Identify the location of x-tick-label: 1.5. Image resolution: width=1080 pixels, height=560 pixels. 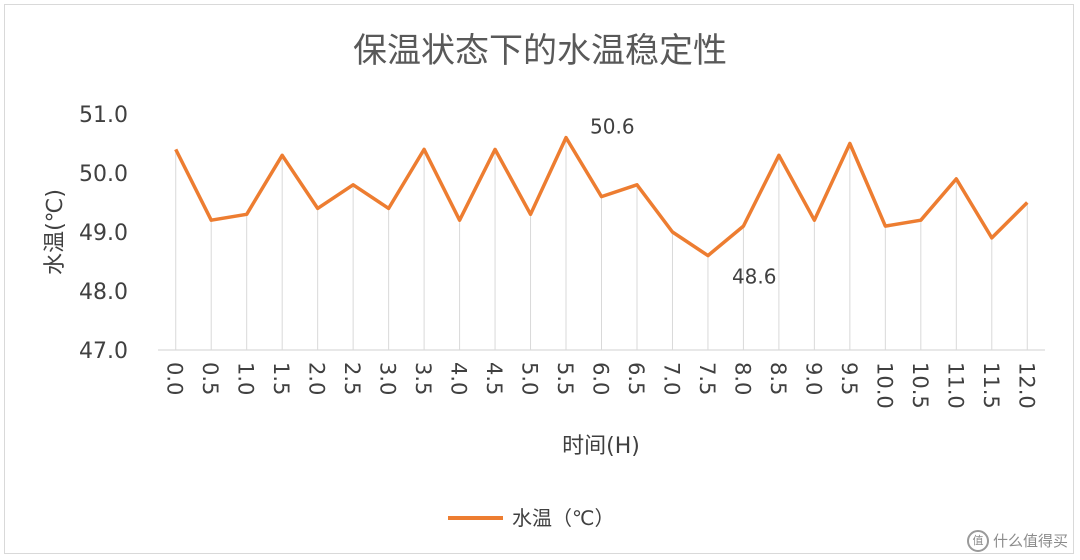
(281, 378).